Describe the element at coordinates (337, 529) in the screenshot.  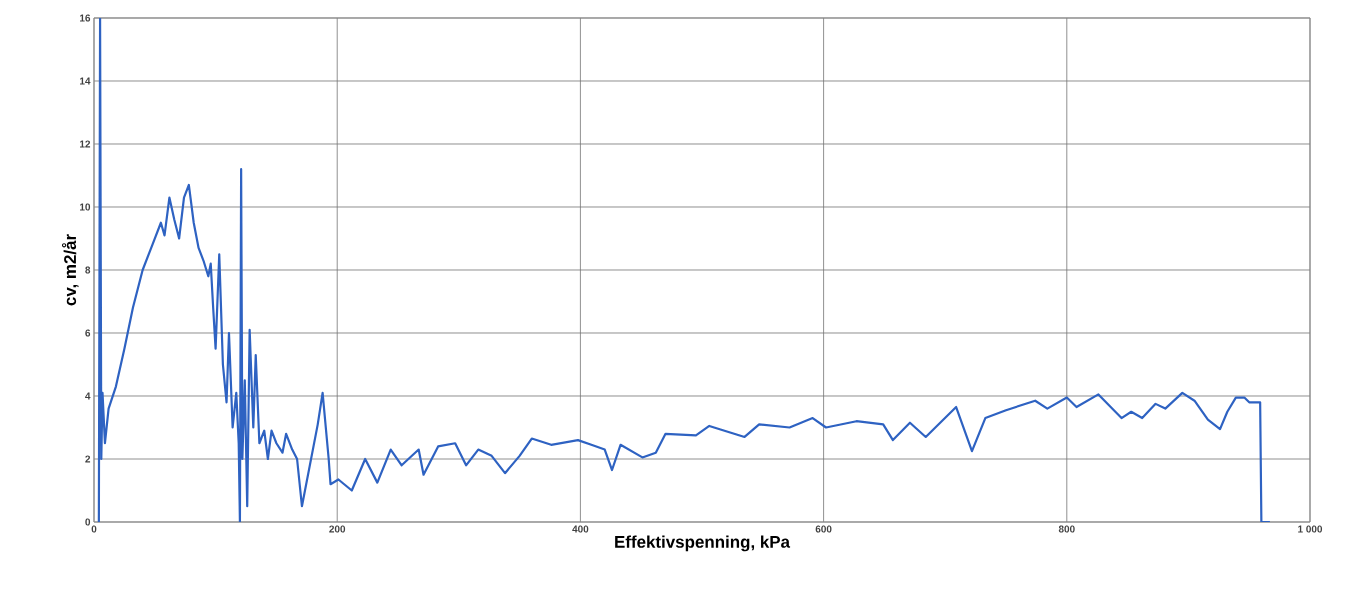
I see `x-tick-label: 200` at that location.